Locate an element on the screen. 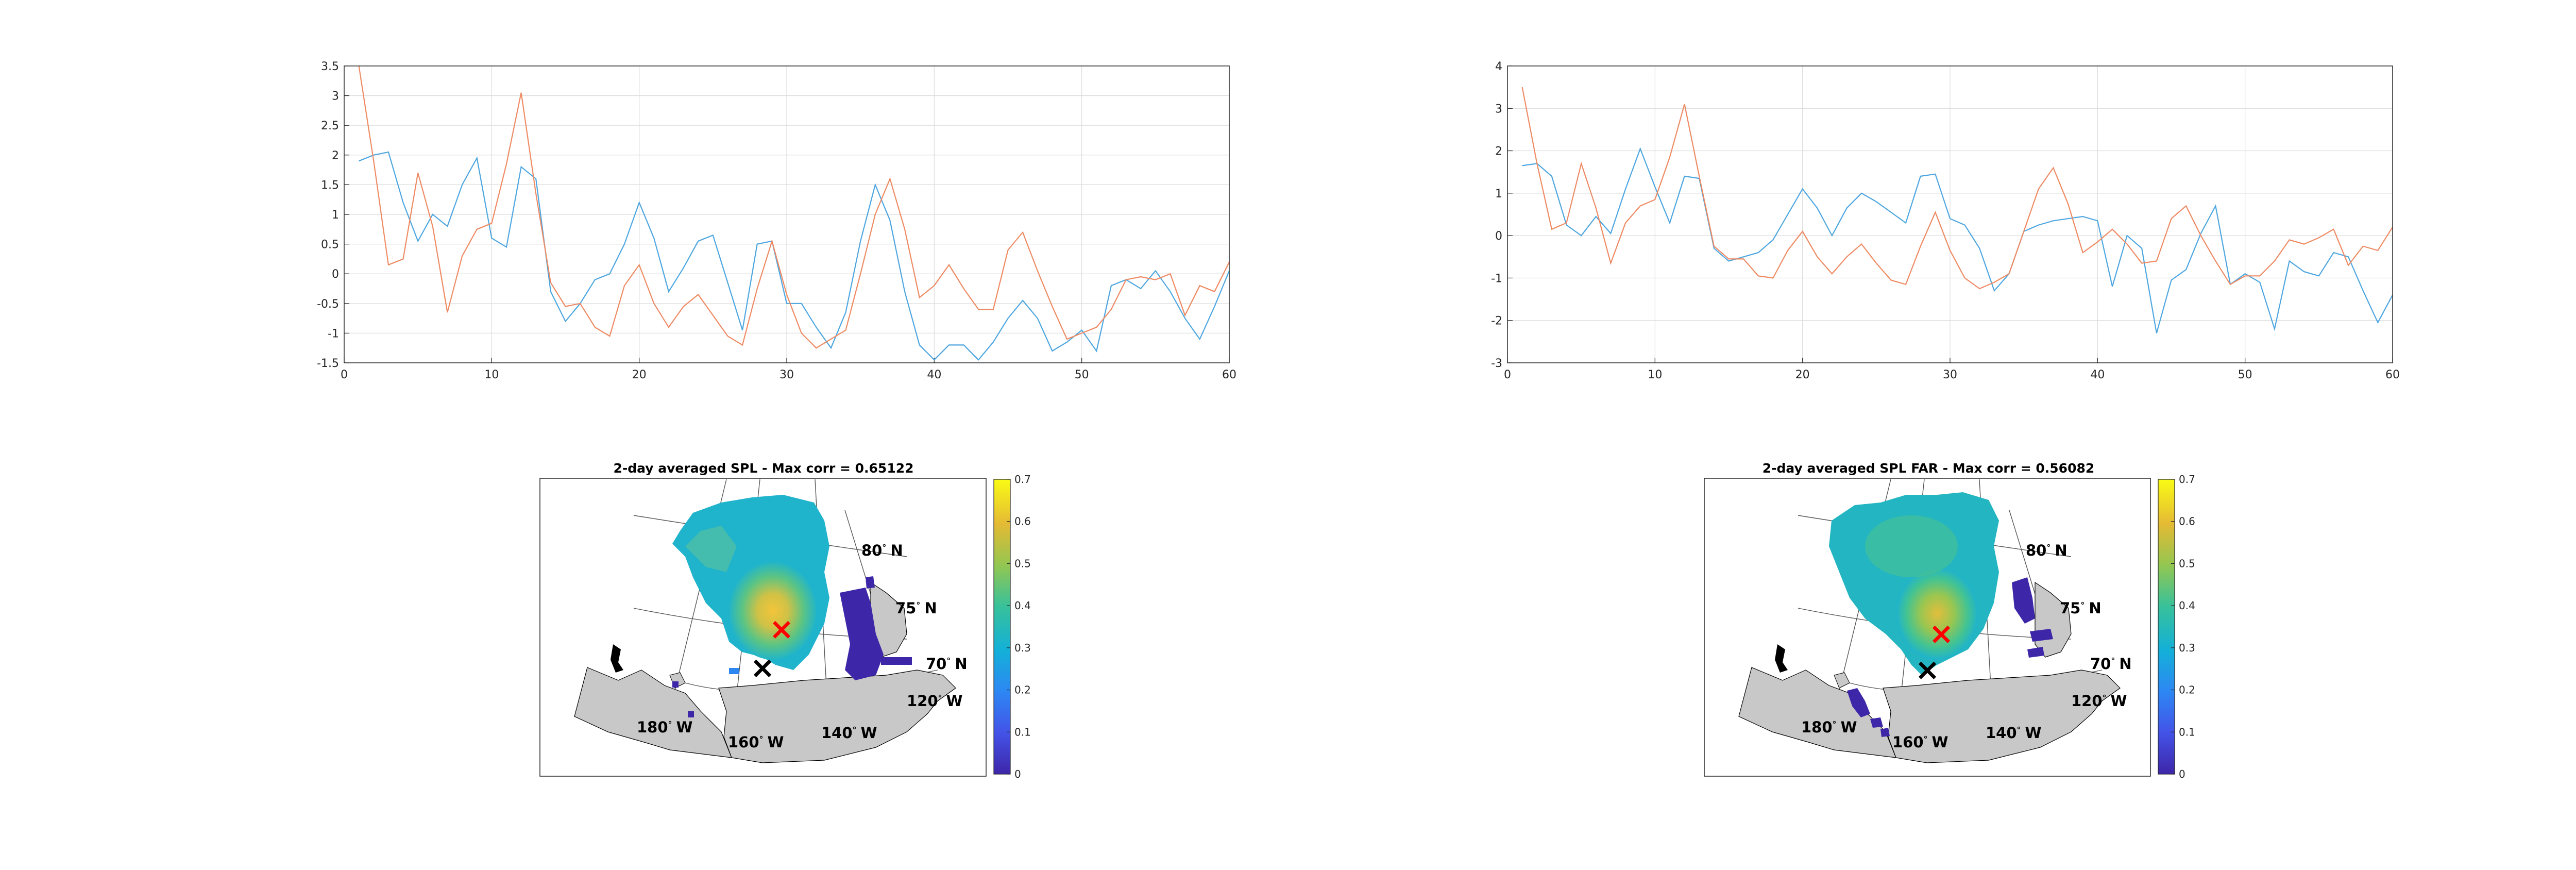  y-tick-labels: -1.5 -1 -0.5 0 0.5 1 1.5 2 2.5 3 3.5 is located at coordinates (328, 215).